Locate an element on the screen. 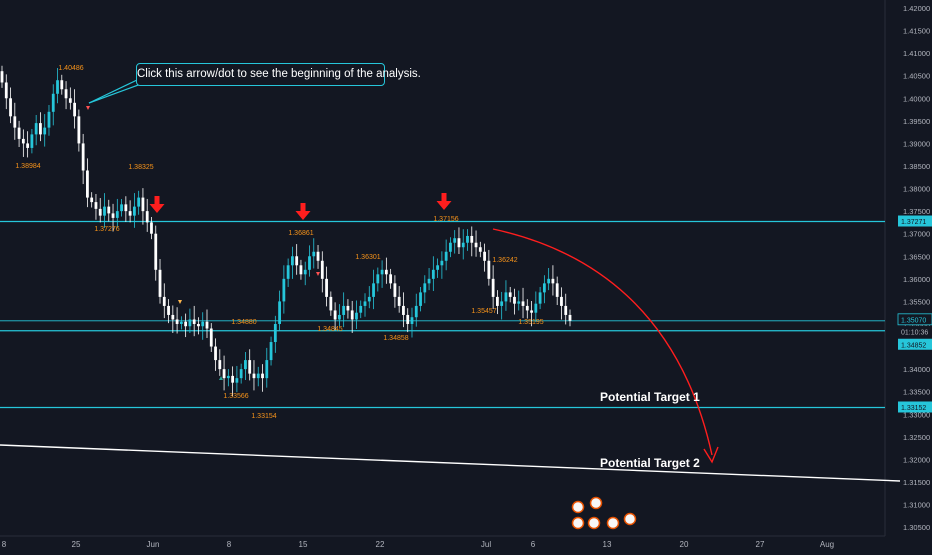  swing-label: 1.34845 is located at coordinates (329, 329).